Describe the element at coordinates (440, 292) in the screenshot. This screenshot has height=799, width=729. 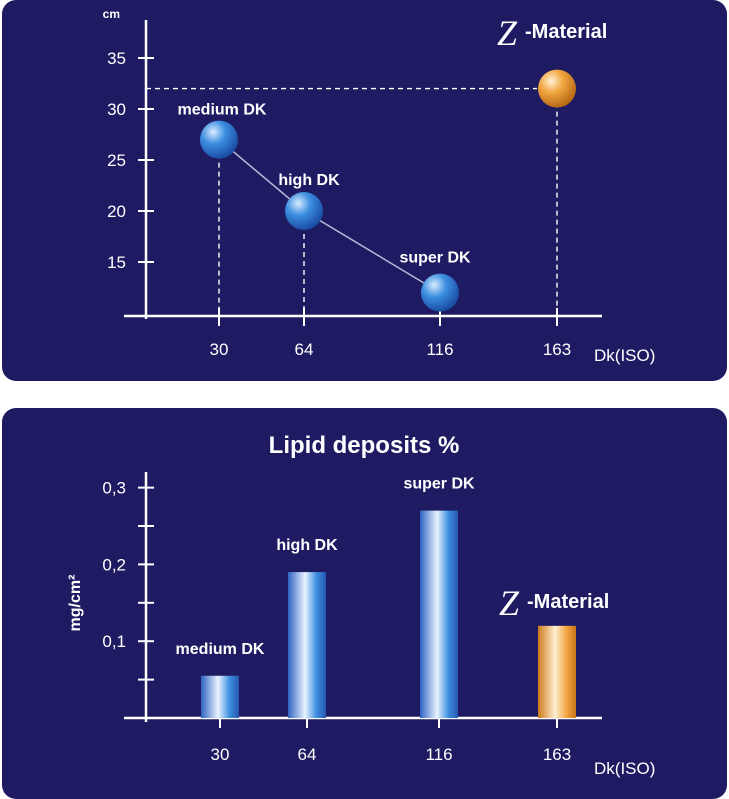
I see `point-marker-super-dk` at that location.